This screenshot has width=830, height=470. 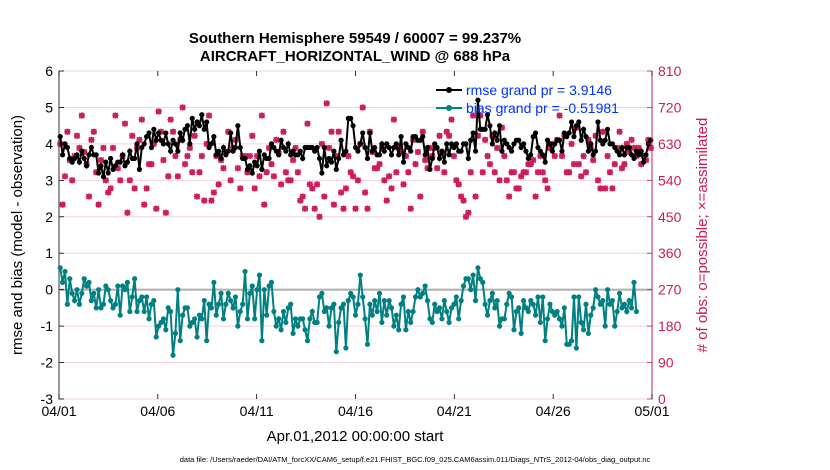 What do you see at coordinates (670, 71) in the screenshot?
I see `y-right-tick-label: 810` at bounding box center [670, 71].